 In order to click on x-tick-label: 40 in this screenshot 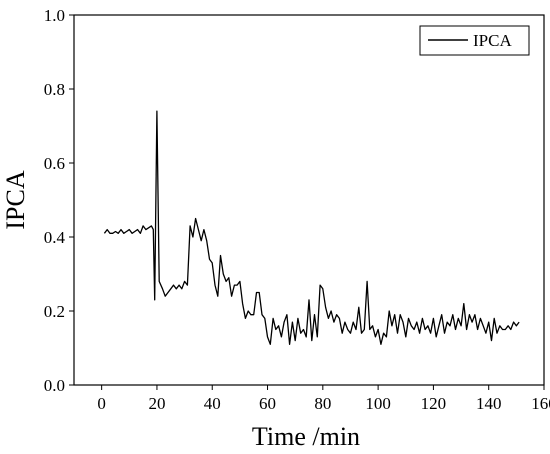, I will do `click(212, 403)`.